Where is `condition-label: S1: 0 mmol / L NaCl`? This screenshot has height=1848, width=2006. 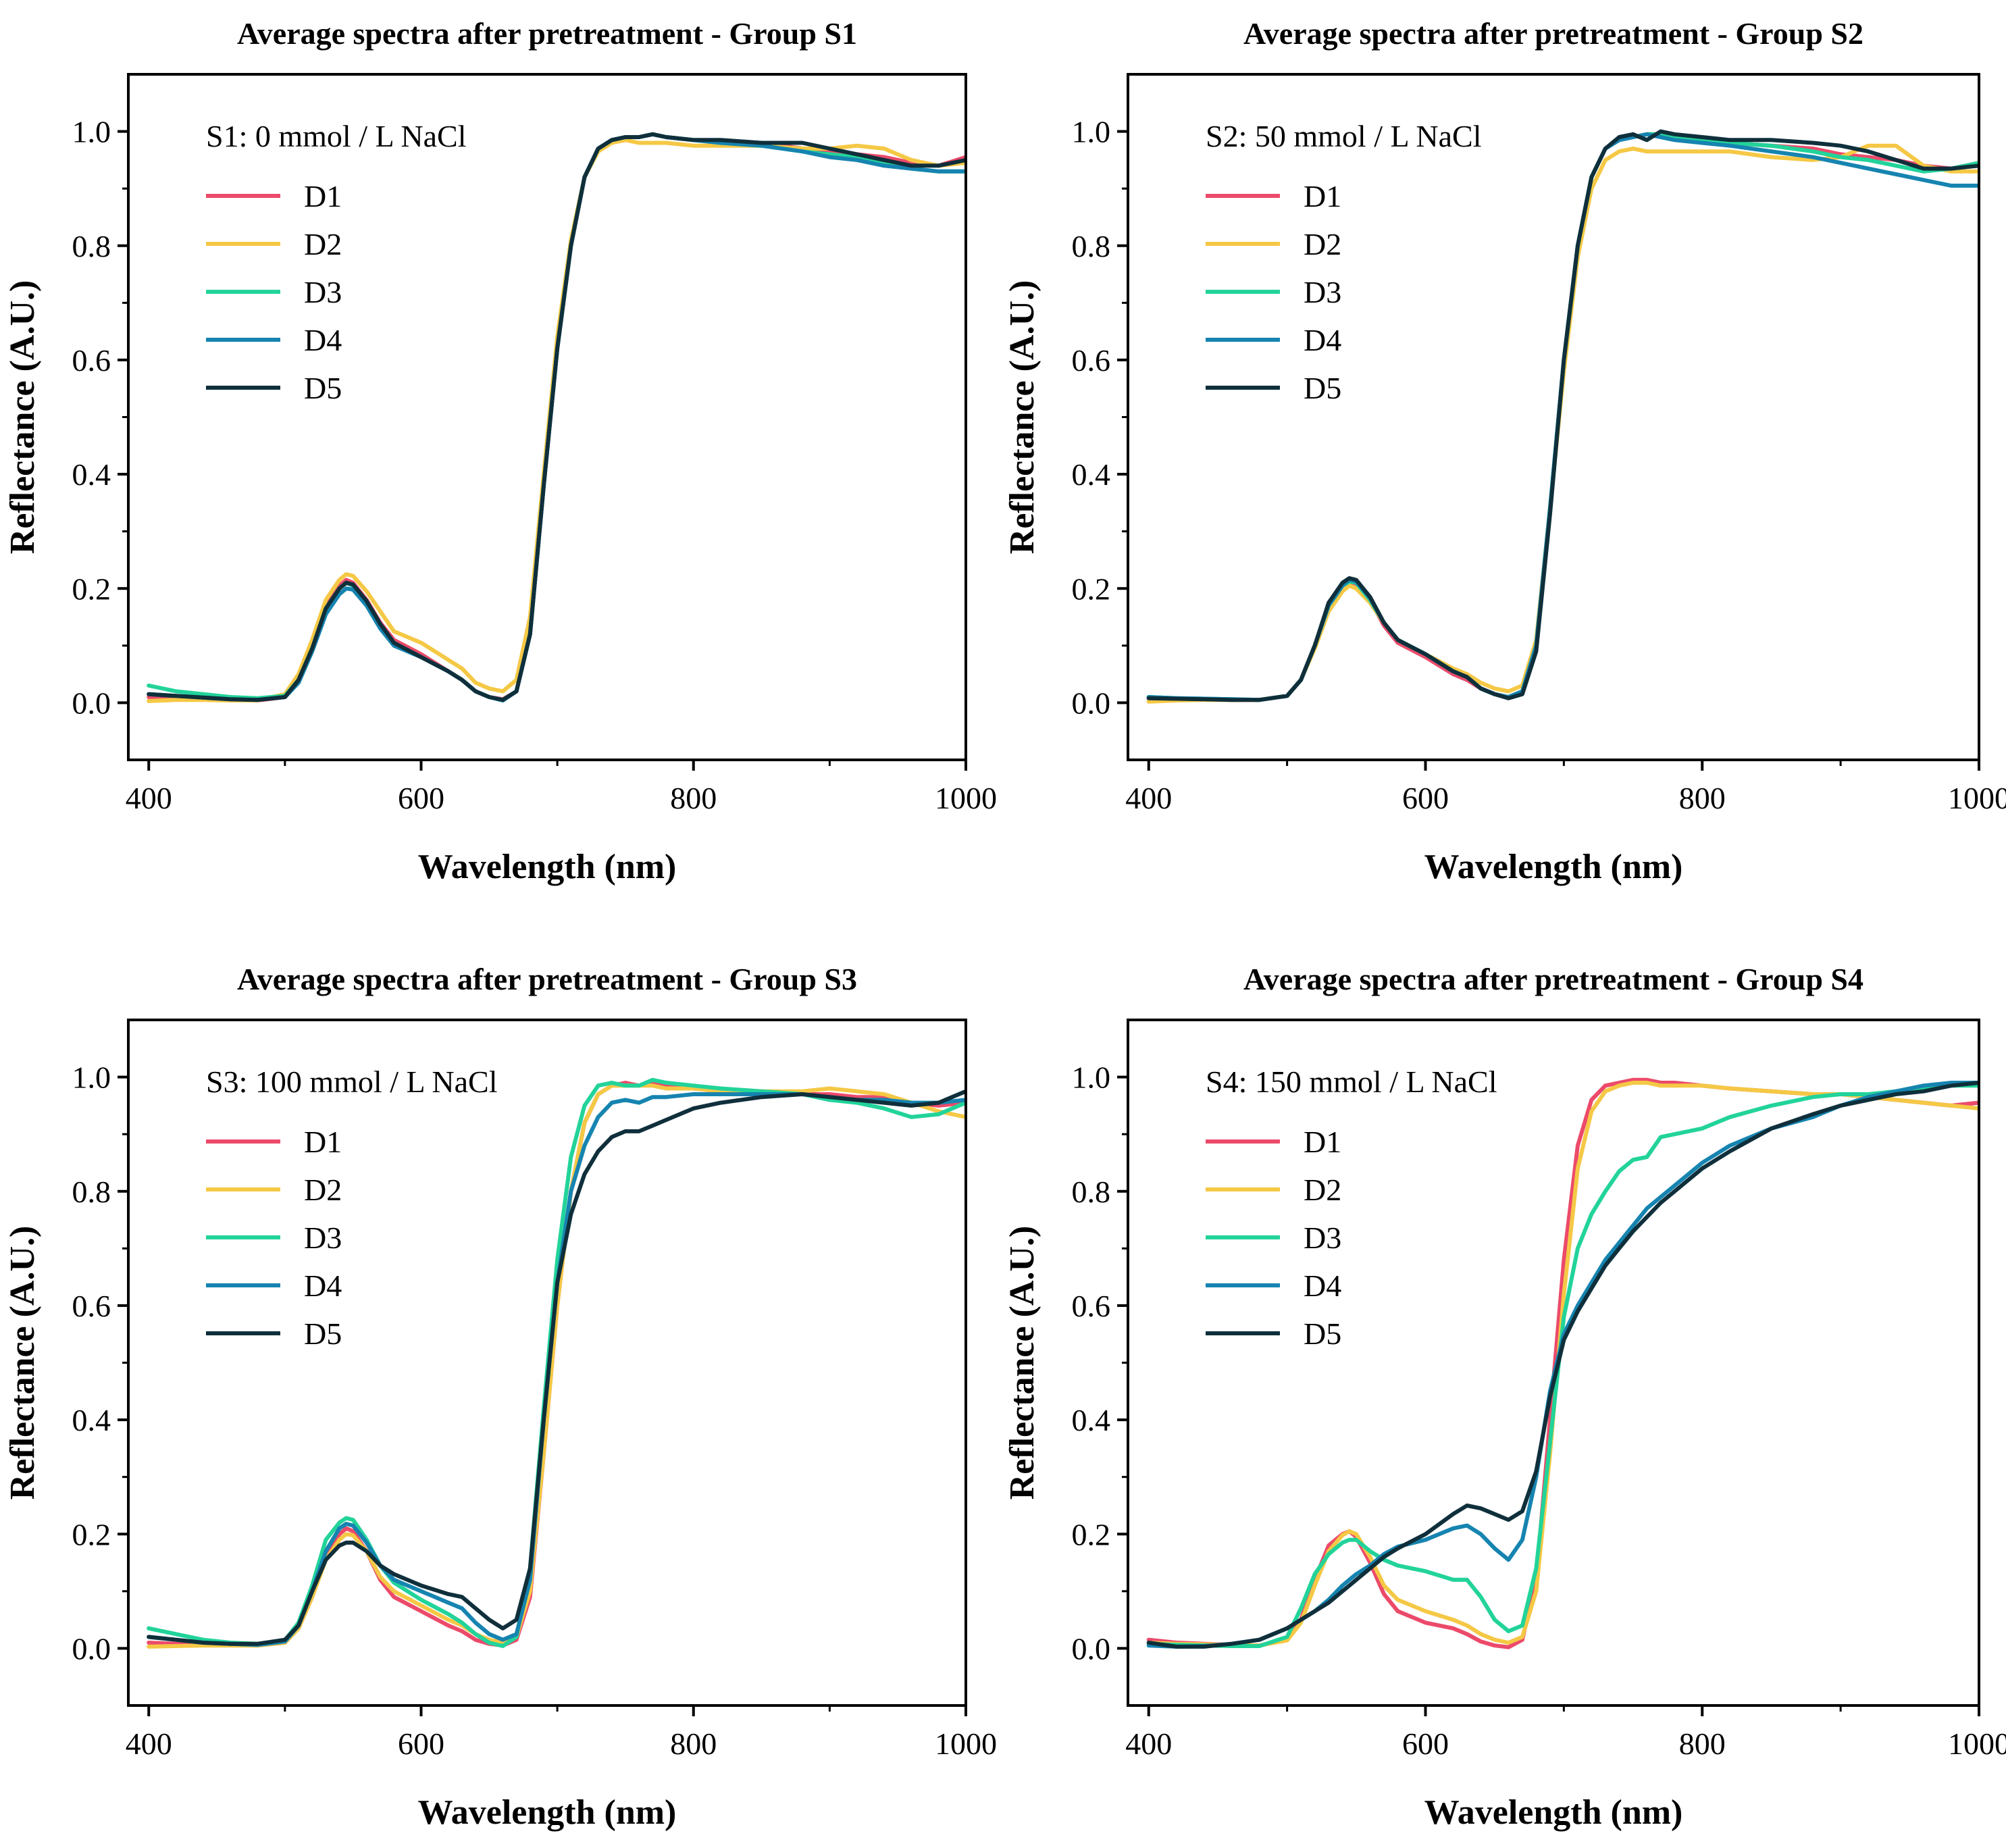 condition-label: S1: 0 mmol / L NaCl is located at coordinates (336, 136).